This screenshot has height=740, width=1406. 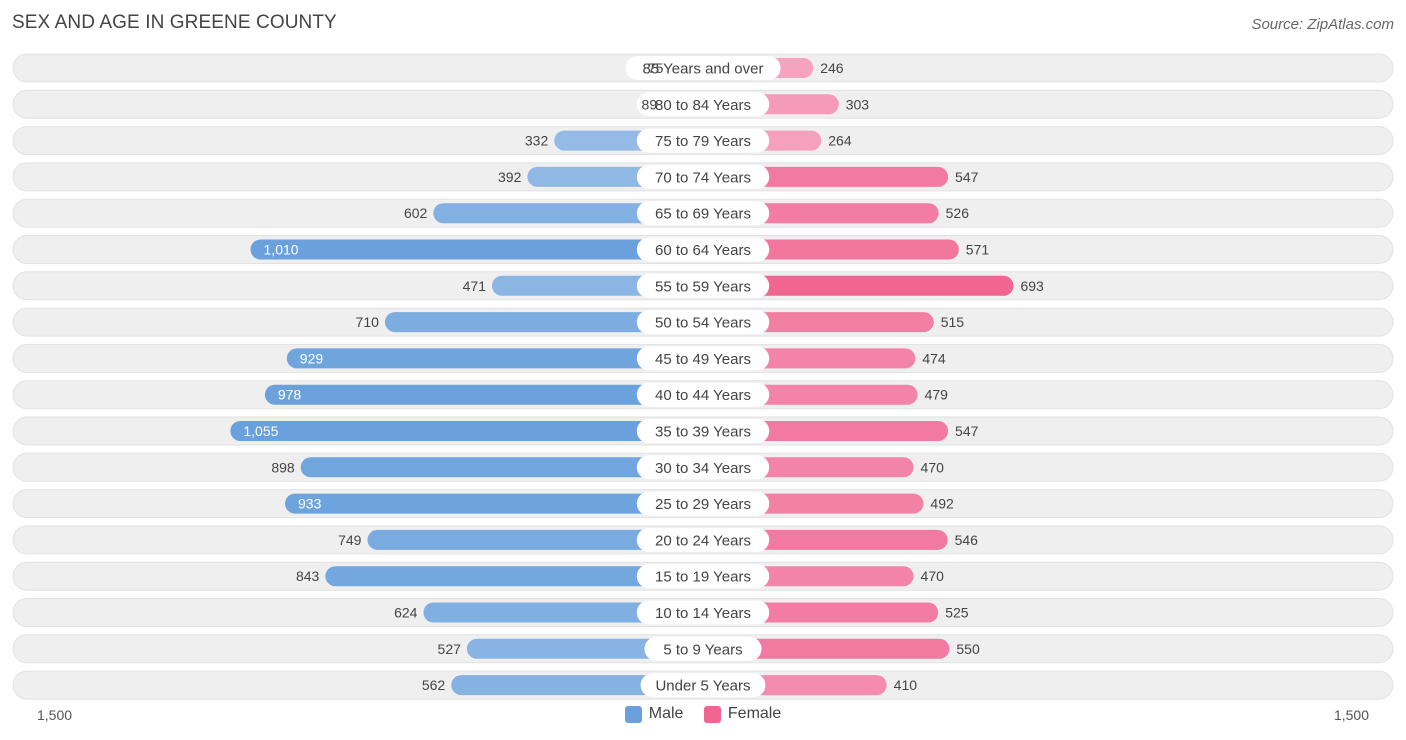 I want to click on female-value-label: 546, so click(x=967, y=540).